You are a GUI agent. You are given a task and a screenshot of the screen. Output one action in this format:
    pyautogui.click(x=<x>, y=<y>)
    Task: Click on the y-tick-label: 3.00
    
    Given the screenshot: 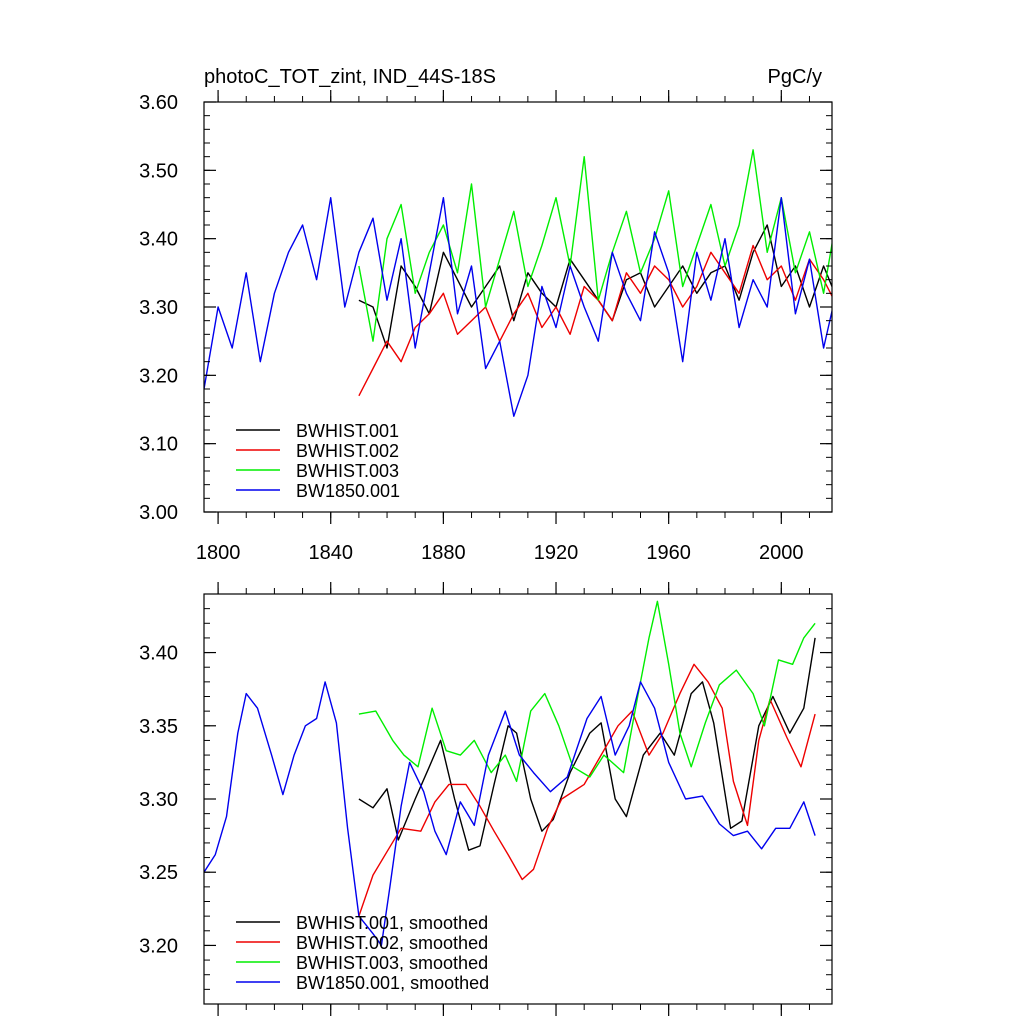 What is the action you would take?
    pyautogui.click(x=158, y=513)
    